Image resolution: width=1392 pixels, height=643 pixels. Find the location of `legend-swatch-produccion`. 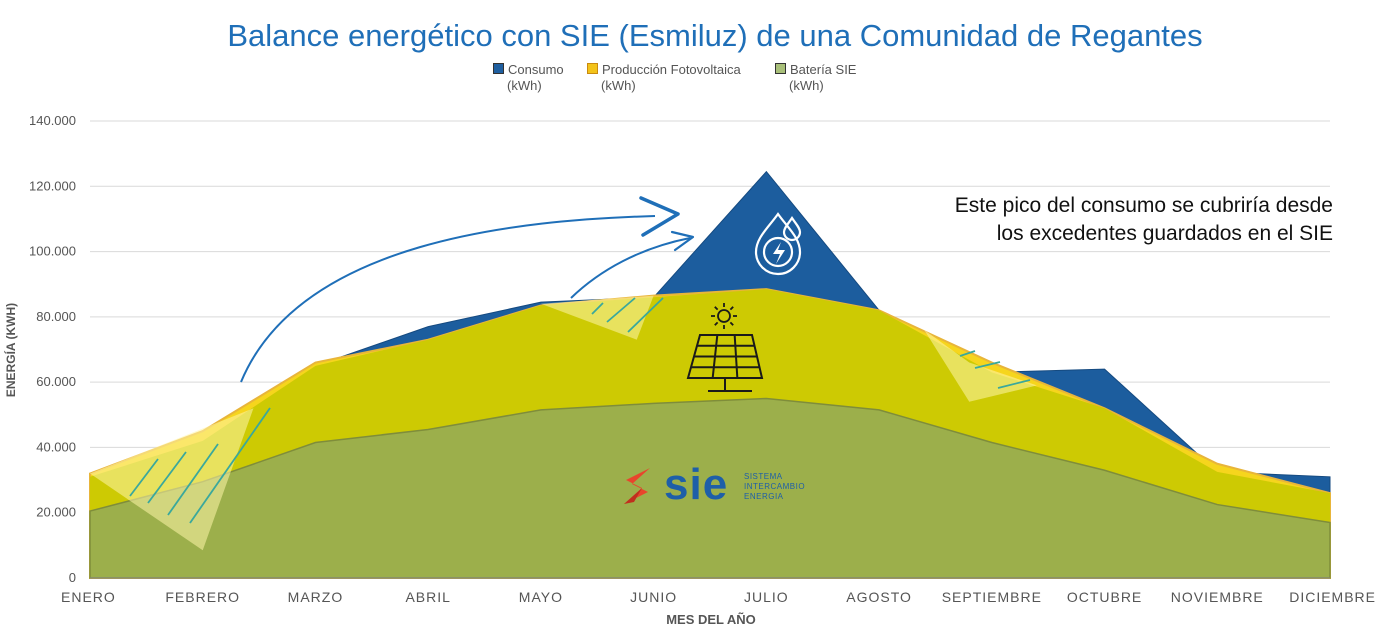

legend-swatch-produccion is located at coordinates (592, 68).